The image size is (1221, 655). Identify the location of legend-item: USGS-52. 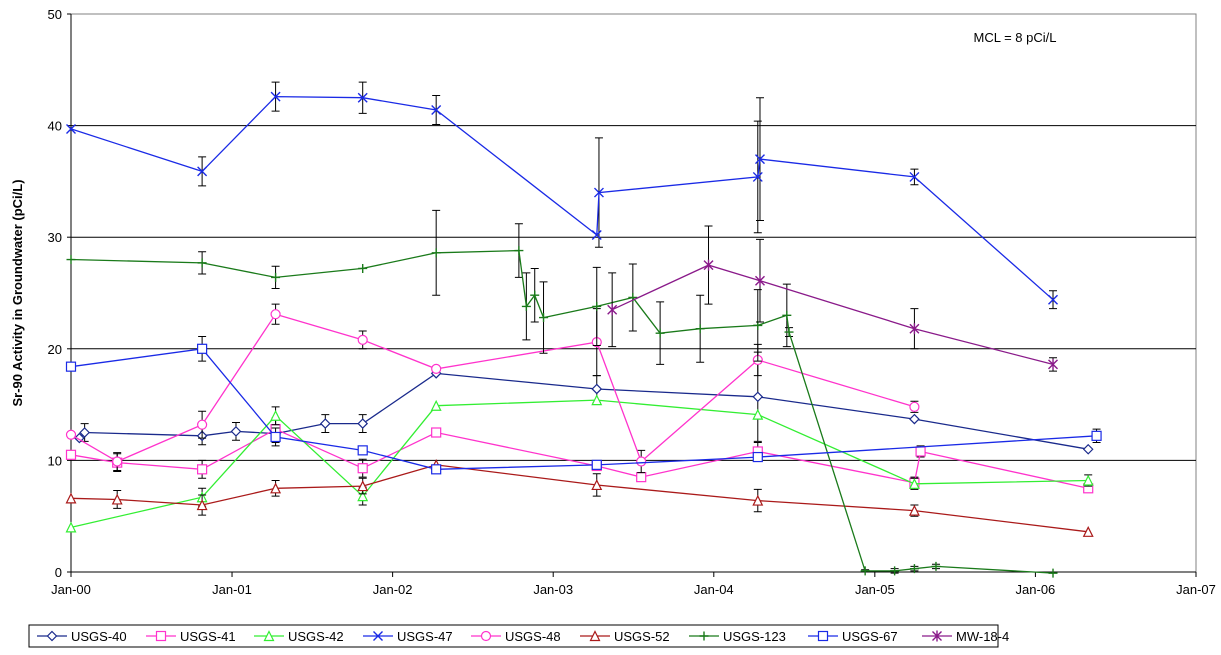
(625, 636).